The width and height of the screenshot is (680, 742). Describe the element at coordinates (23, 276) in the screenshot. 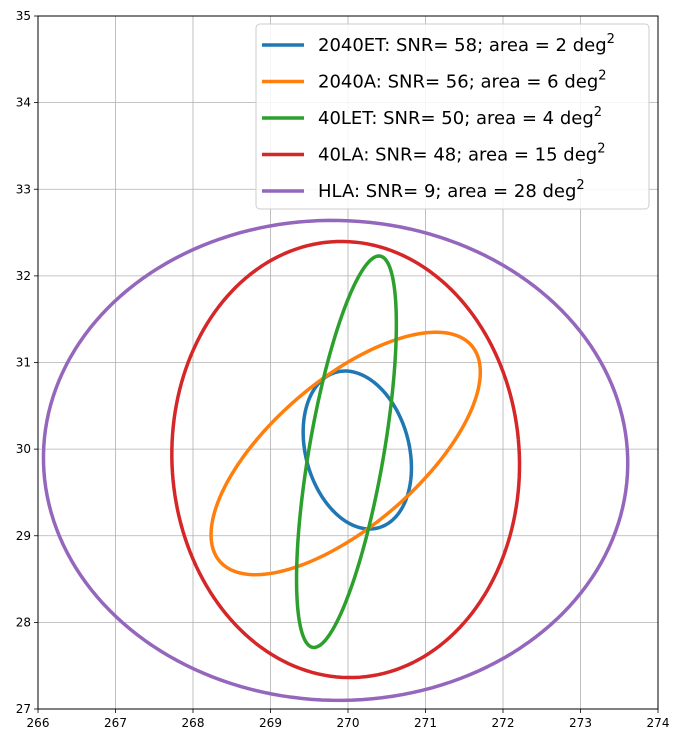

I see `y-tick-label: 32` at that location.